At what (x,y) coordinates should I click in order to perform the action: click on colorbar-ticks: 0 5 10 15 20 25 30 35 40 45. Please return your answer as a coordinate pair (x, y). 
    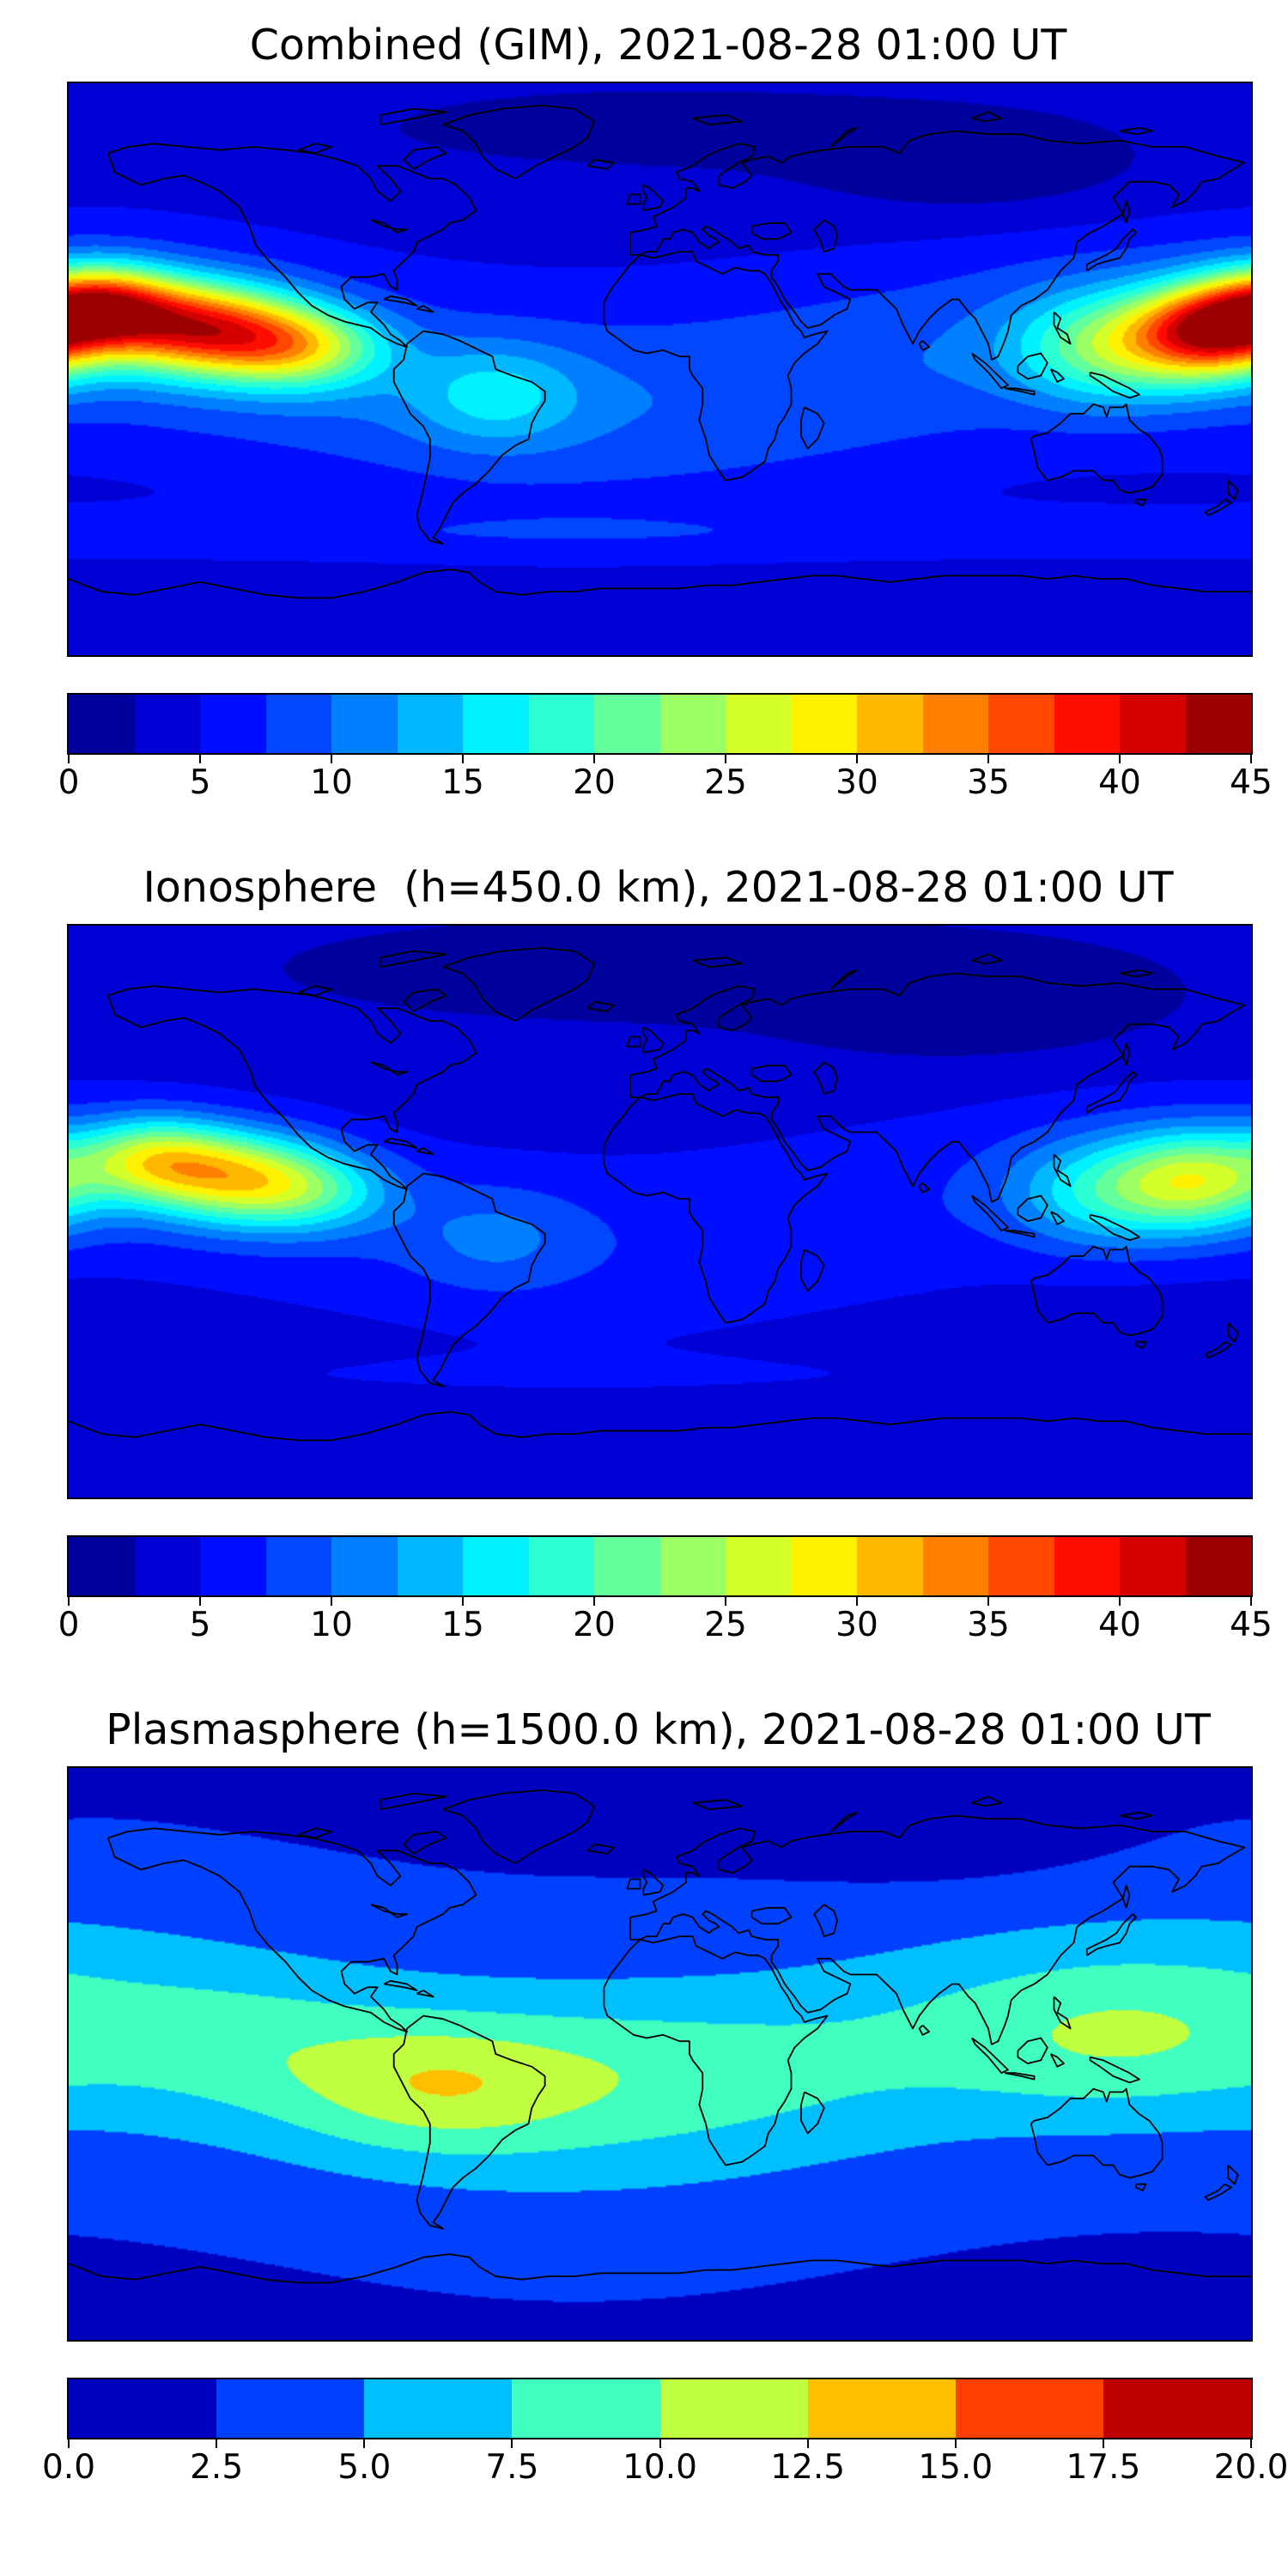
    Looking at the image, I should click on (665, 781).